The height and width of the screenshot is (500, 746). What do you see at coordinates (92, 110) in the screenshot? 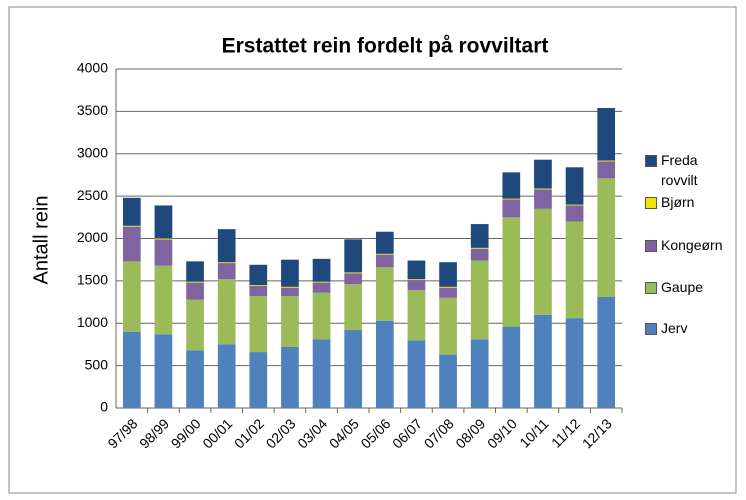
I see `y-tick-label: 3500` at bounding box center [92, 110].